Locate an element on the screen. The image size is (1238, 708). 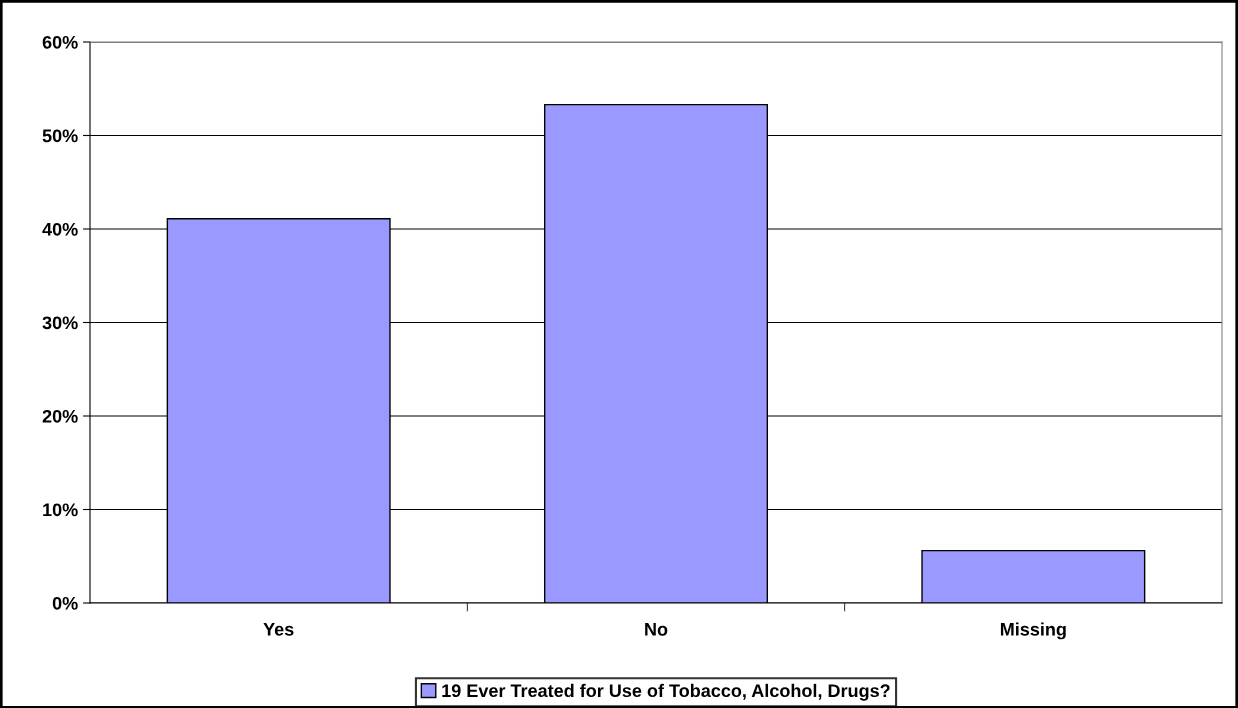
y-tick-label: 0% is located at coordinates (65, 603).